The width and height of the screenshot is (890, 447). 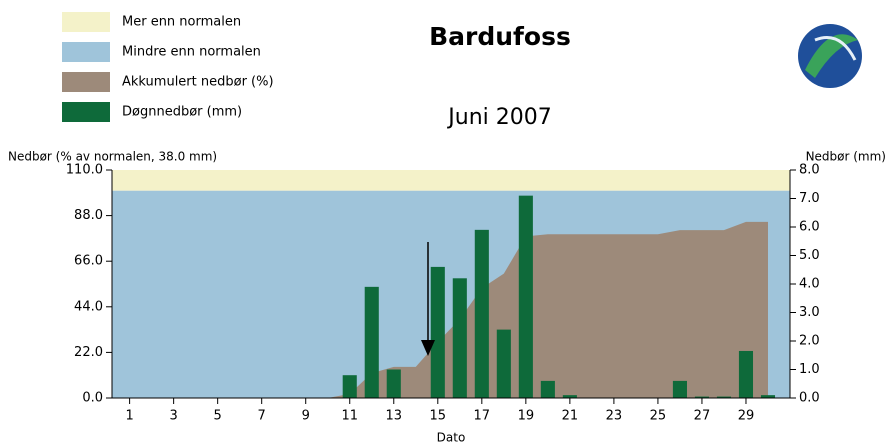 What do you see at coordinates (658, 416) in the screenshot?
I see `x-tick-label: 25` at bounding box center [658, 416].